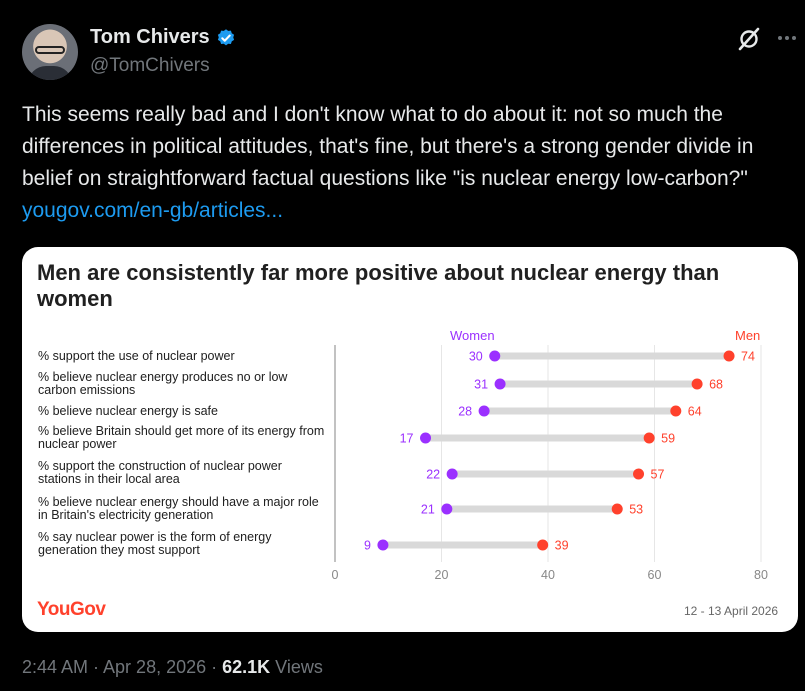 The image size is (805, 691). What do you see at coordinates (150, 37) in the screenshot?
I see `author-name: Tom Chivers` at bounding box center [150, 37].